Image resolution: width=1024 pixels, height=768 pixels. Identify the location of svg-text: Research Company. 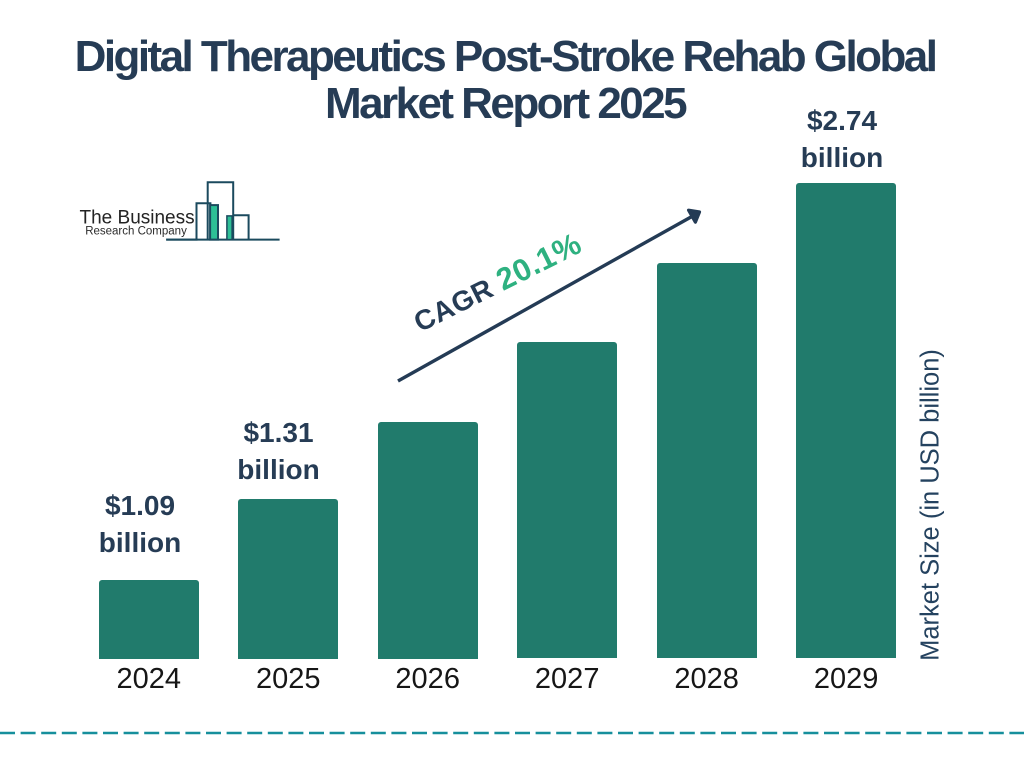
(136, 231).